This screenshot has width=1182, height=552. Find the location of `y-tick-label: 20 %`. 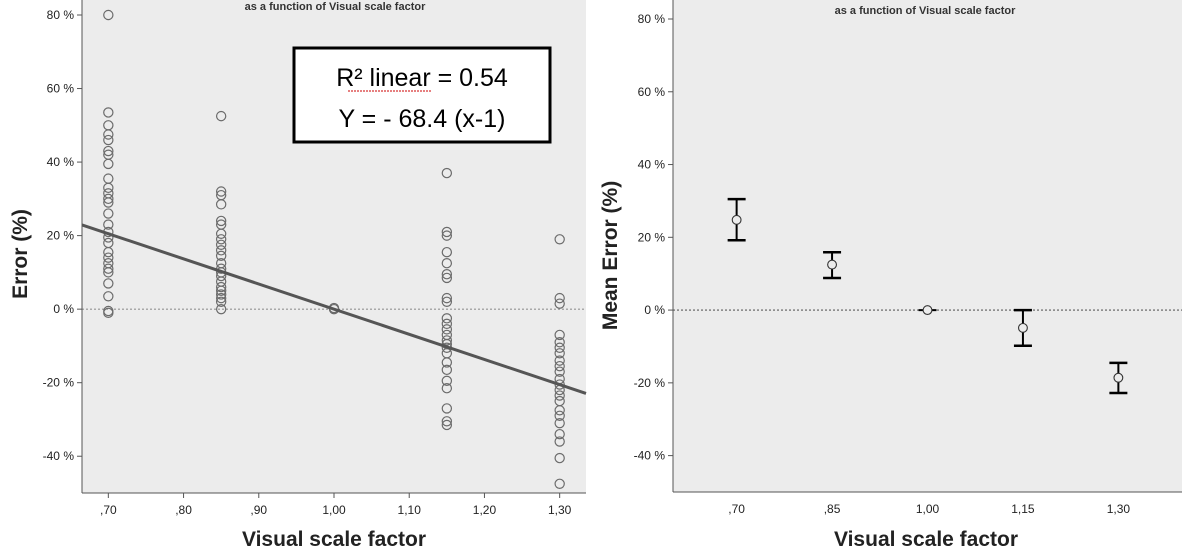

y-tick-label: 20 % is located at coordinates (652, 237).